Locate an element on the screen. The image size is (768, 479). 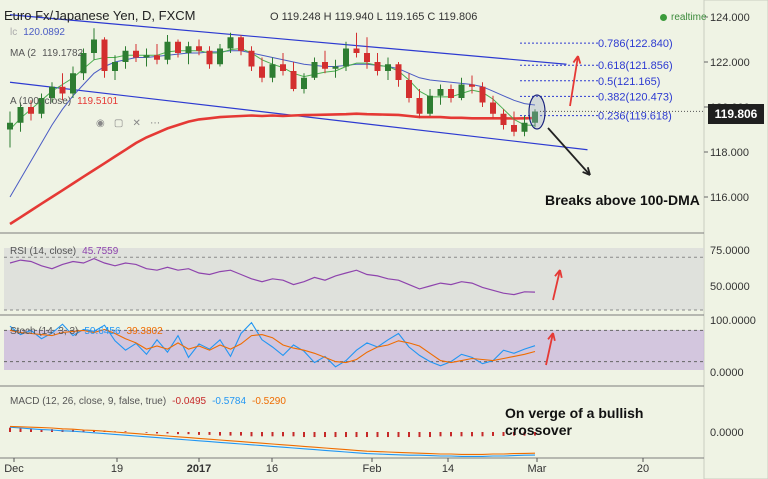
x-axis-label: 14 is located at coordinates (448, 469).